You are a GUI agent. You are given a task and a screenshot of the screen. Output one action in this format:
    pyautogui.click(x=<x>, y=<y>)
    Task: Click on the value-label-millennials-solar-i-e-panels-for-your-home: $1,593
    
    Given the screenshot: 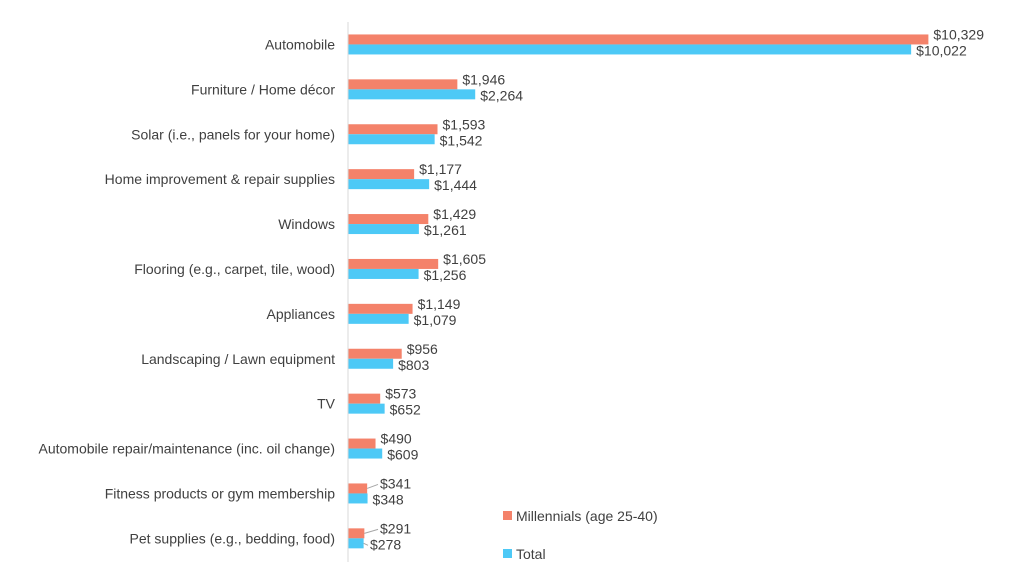 What is the action you would take?
    pyautogui.click(x=464, y=124)
    